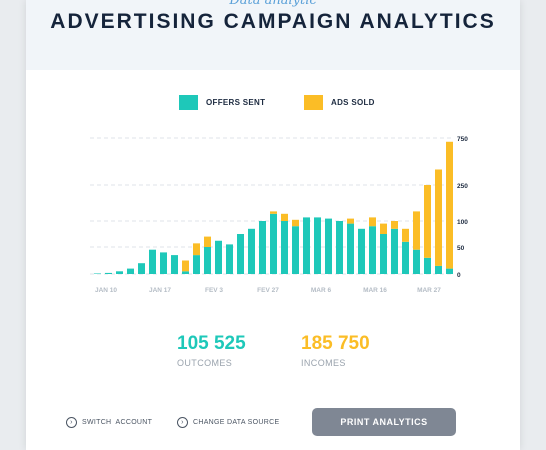 Image resolution: width=546 pixels, height=450 pixels. Describe the element at coordinates (459, 275) in the screenshot. I see `y-tick-label: 0` at that location.